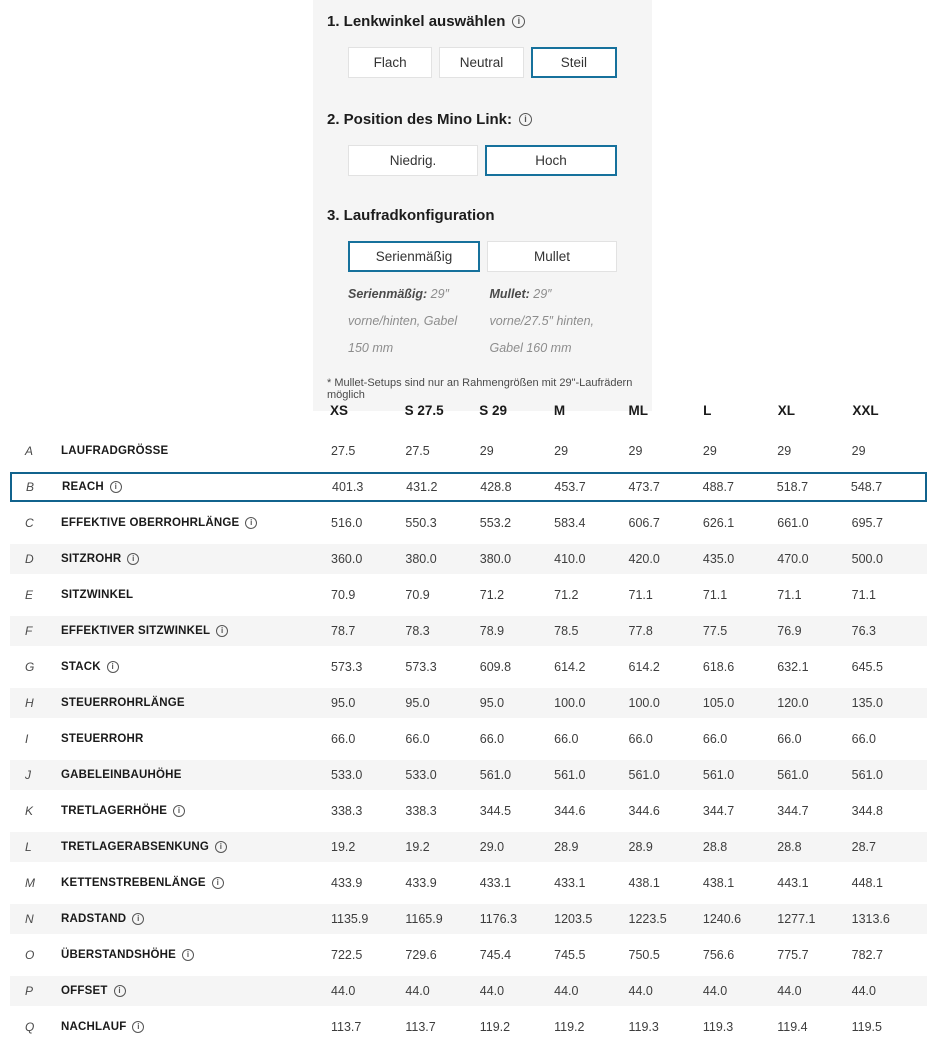 This screenshot has height=1059, width=937. What do you see at coordinates (29, 703) in the screenshot?
I see `row-letter: H` at bounding box center [29, 703].